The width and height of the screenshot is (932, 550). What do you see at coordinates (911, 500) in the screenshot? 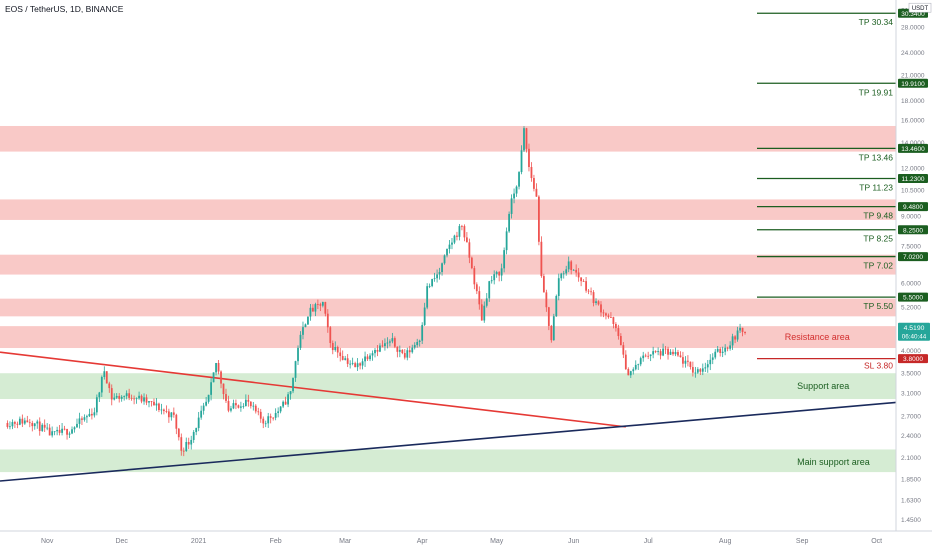
I see `y-tick-label: 1.6300` at bounding box center [911, 500].